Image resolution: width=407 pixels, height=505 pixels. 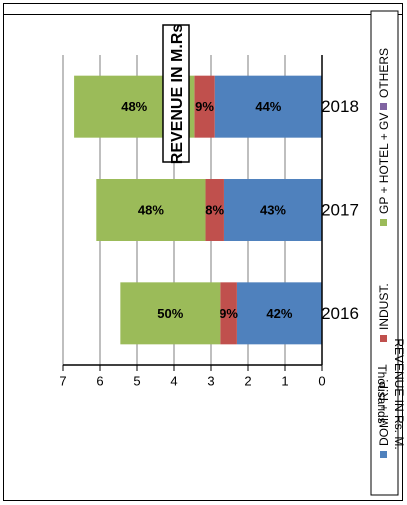 What do you see at coordinates (399, 393) in the screenshot?
I see `y-axis-label: REVENUE IN Rs. M.` at bounding box center [399, 393].